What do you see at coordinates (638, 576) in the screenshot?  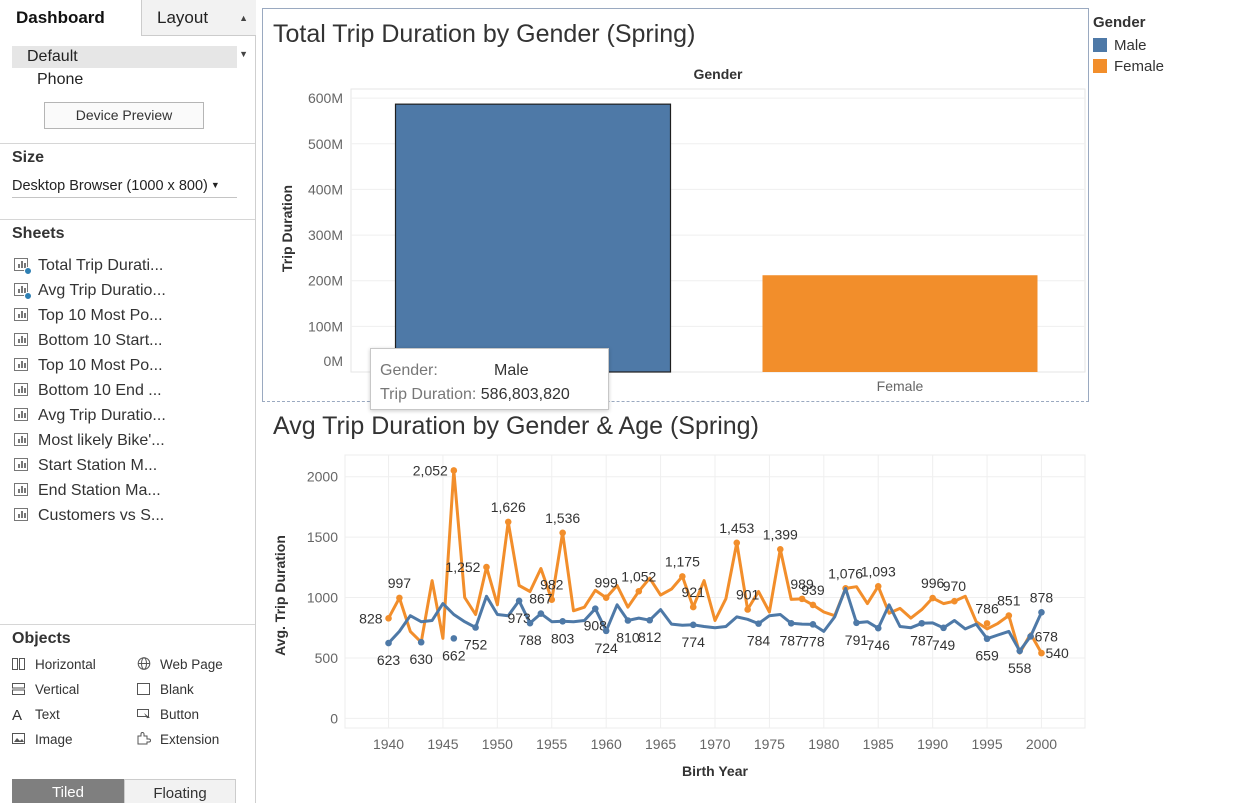 I see `data-label: 1,052` at bounding box center [638, 576].